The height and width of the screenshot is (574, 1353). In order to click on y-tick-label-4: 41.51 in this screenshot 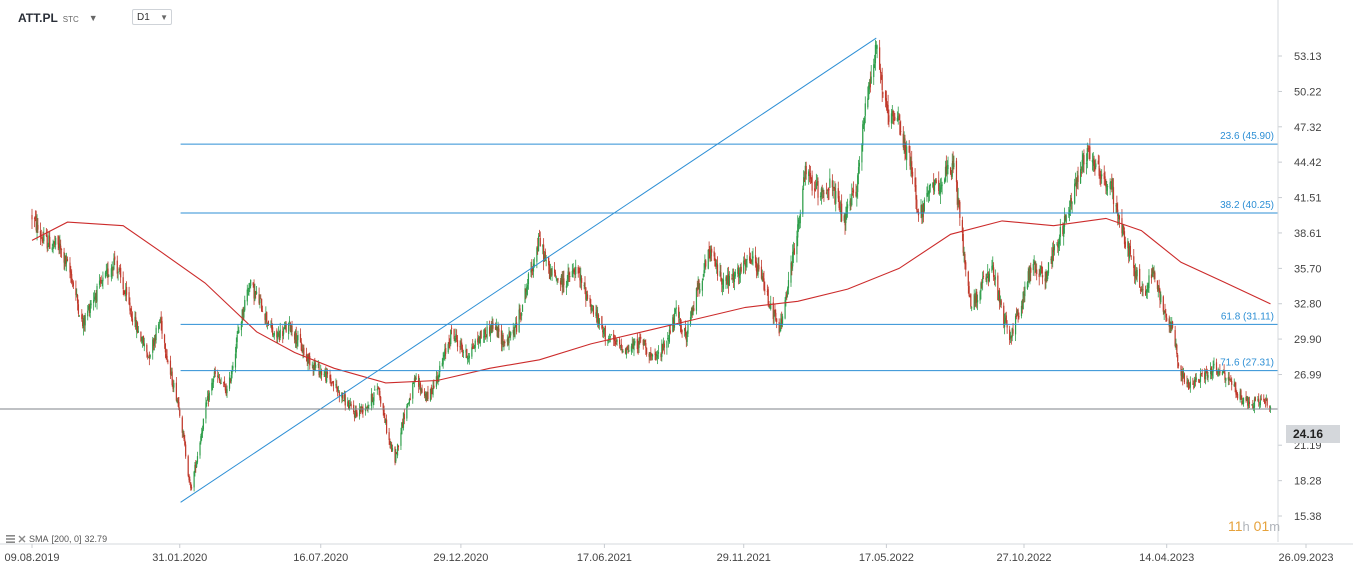, I will do `click(1308, 199)`.